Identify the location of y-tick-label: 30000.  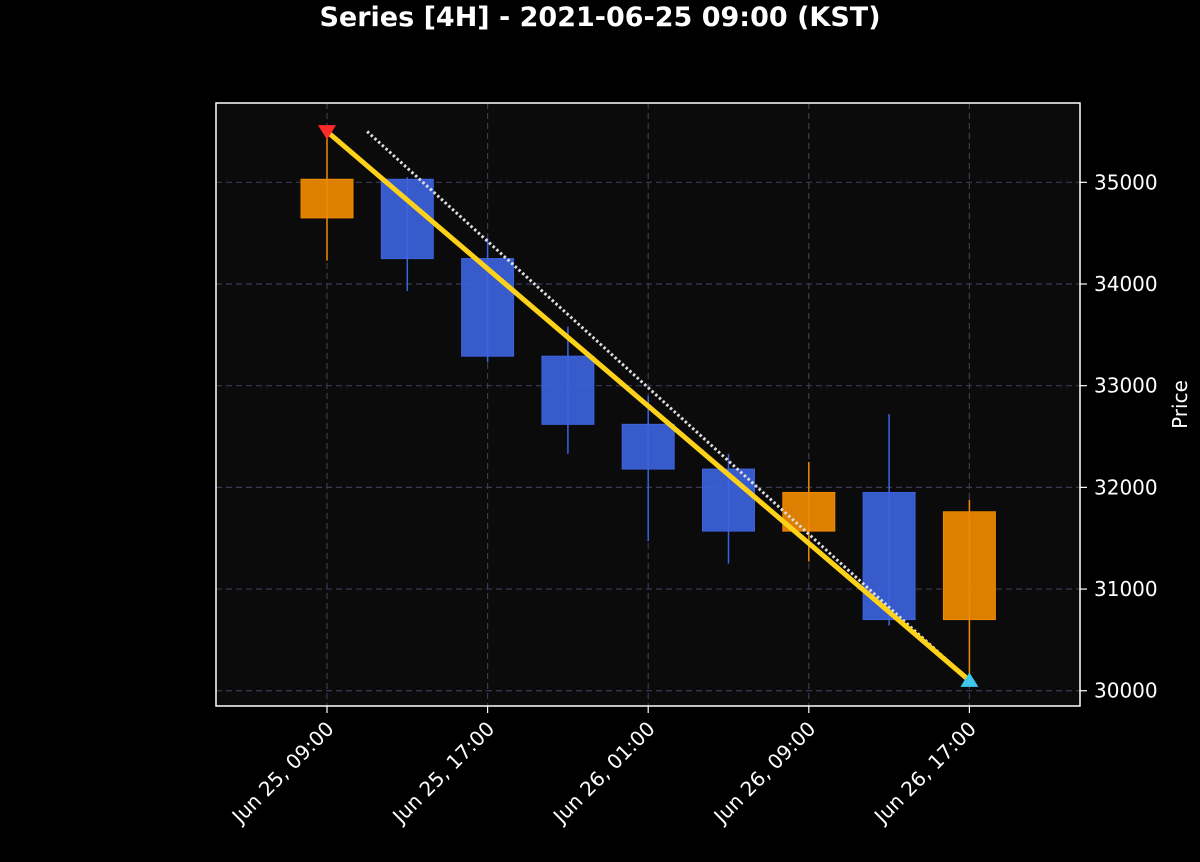
(1126, 691).